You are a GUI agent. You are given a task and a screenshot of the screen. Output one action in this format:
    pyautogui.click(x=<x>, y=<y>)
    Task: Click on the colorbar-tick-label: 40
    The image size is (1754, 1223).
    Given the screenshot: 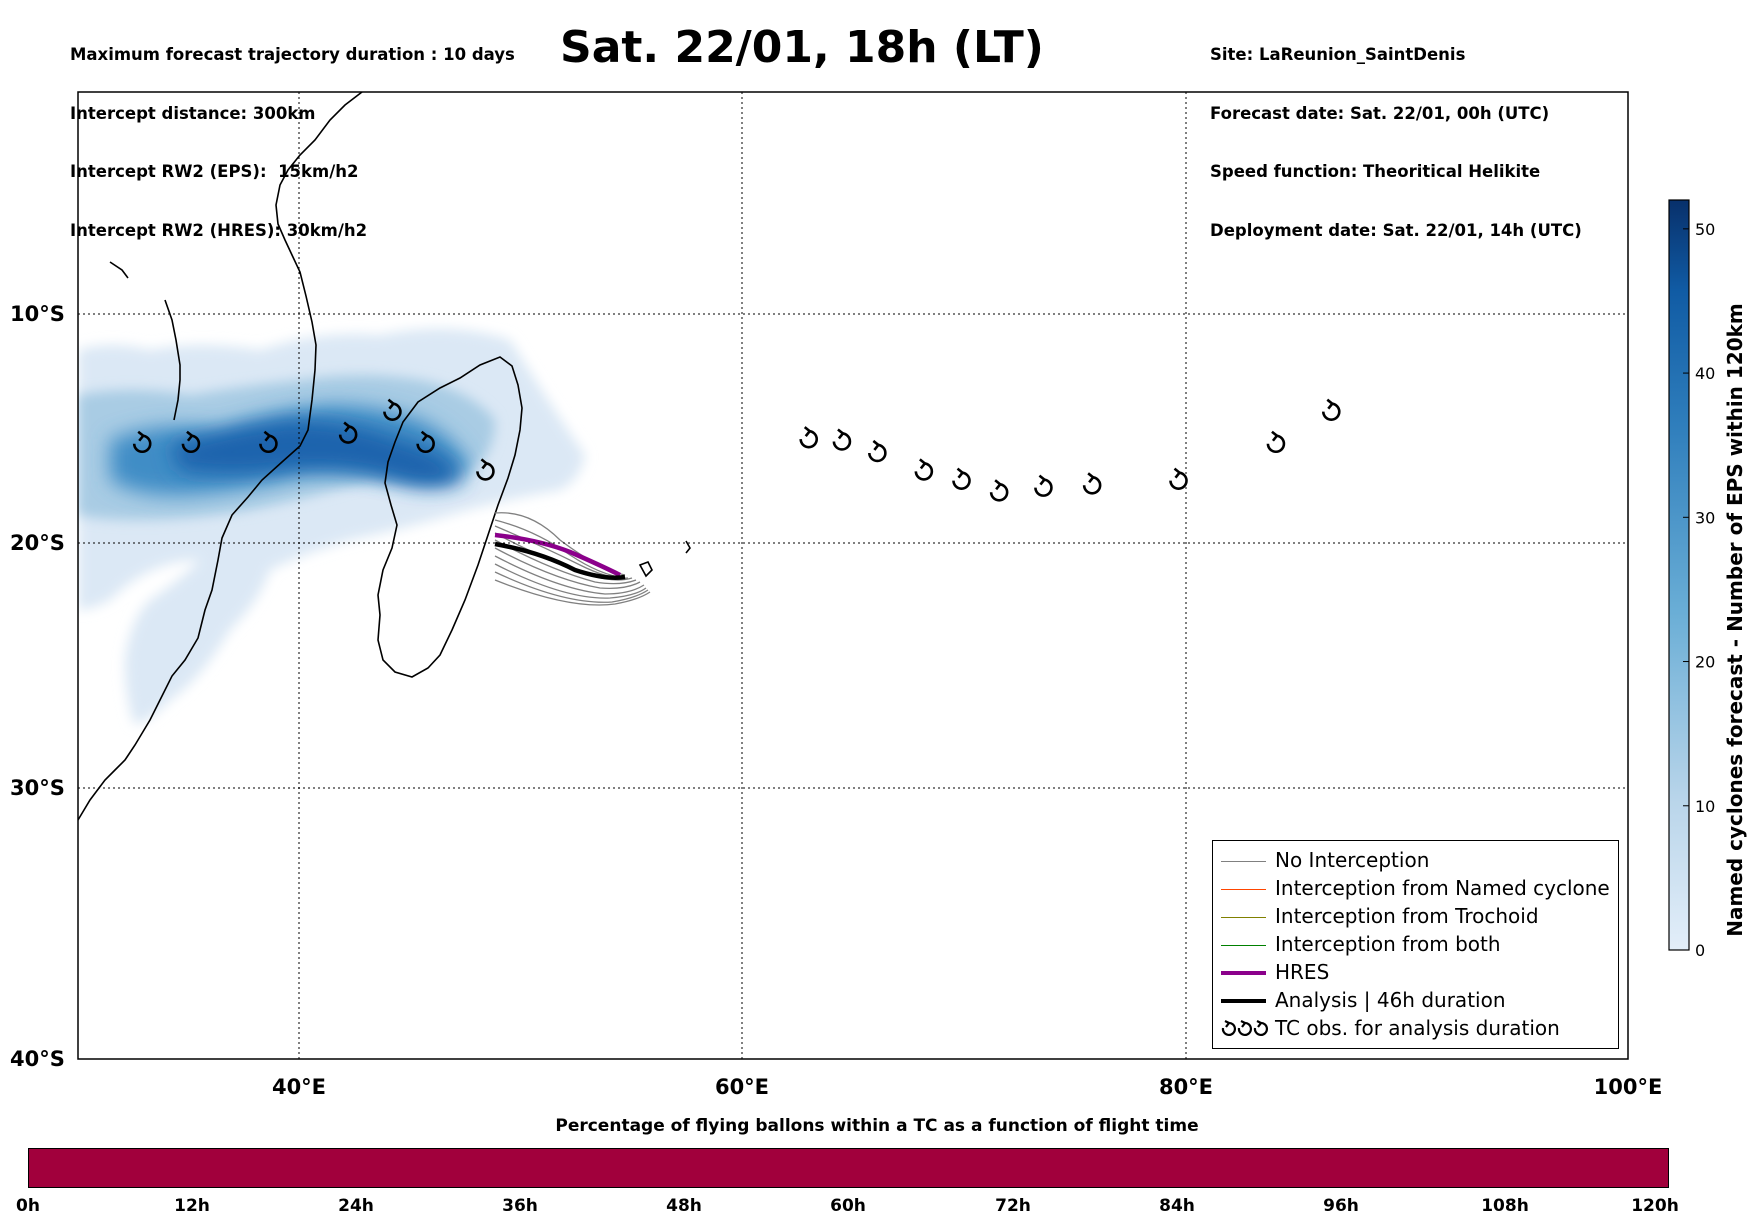 What is the action you would take?
    pyautogui.click(x=1705, y=373)
    